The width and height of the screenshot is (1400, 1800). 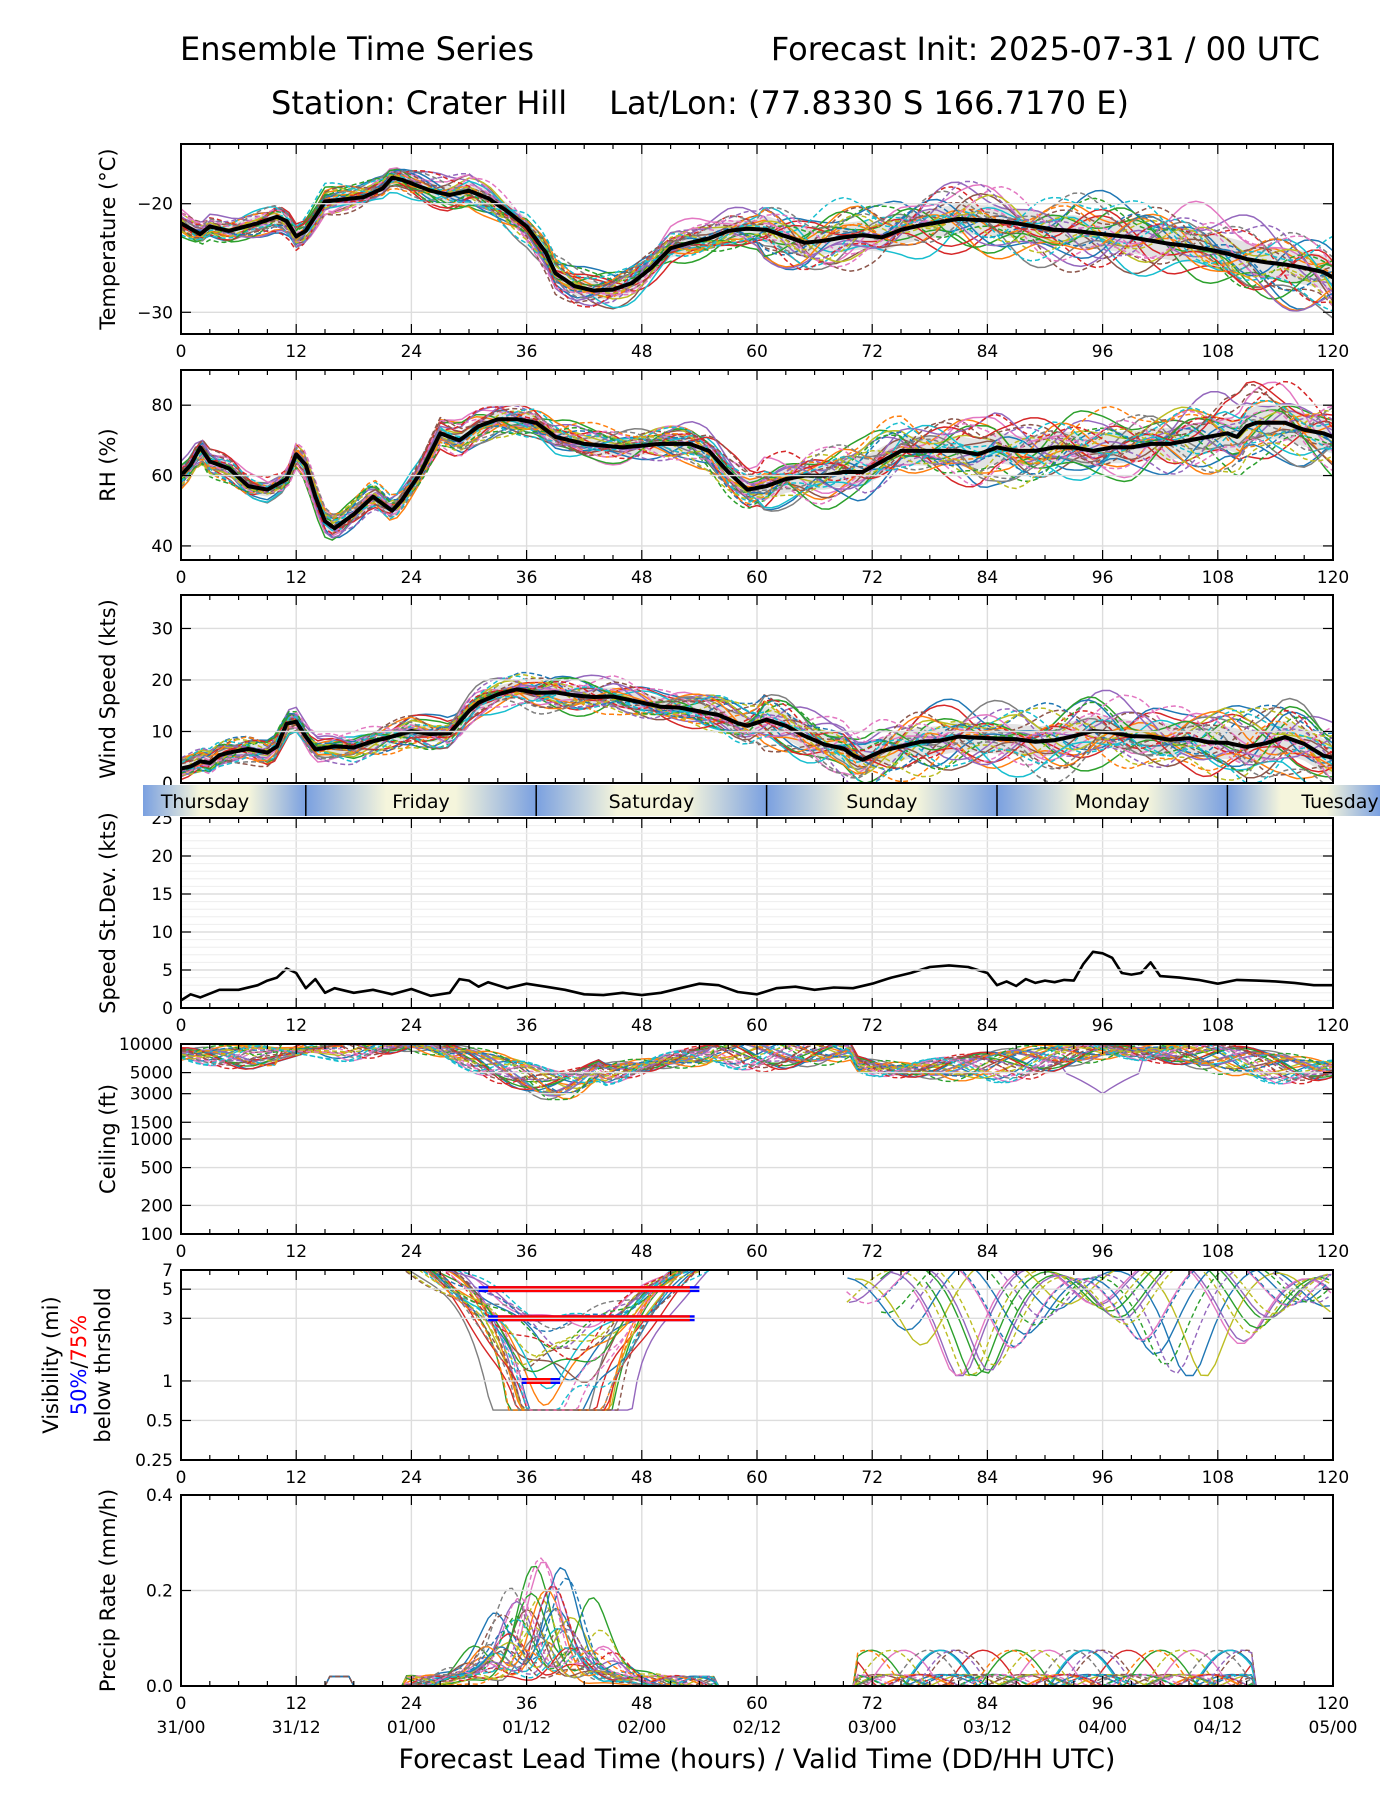 What do you see at coordinates (1333, 1704) in the screenshot?
I see `precip-x-tick-label: 120` at bounding box center [1333, 1704].